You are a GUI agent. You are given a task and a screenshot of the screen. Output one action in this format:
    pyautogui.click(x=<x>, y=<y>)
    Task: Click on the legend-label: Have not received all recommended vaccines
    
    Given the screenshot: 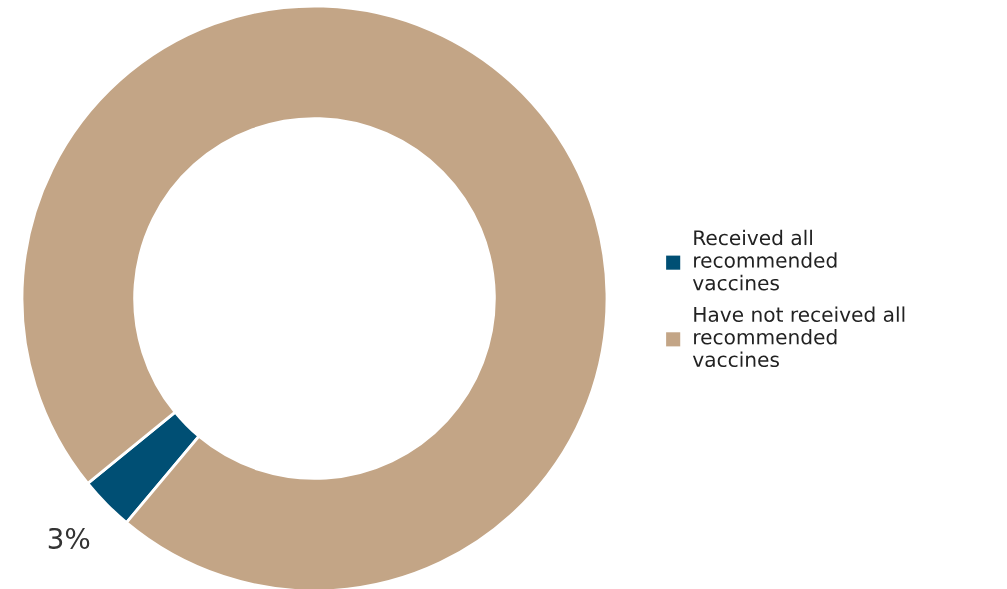 What is the action you would take?
    pyautogui.click(x=798, y=337)
    